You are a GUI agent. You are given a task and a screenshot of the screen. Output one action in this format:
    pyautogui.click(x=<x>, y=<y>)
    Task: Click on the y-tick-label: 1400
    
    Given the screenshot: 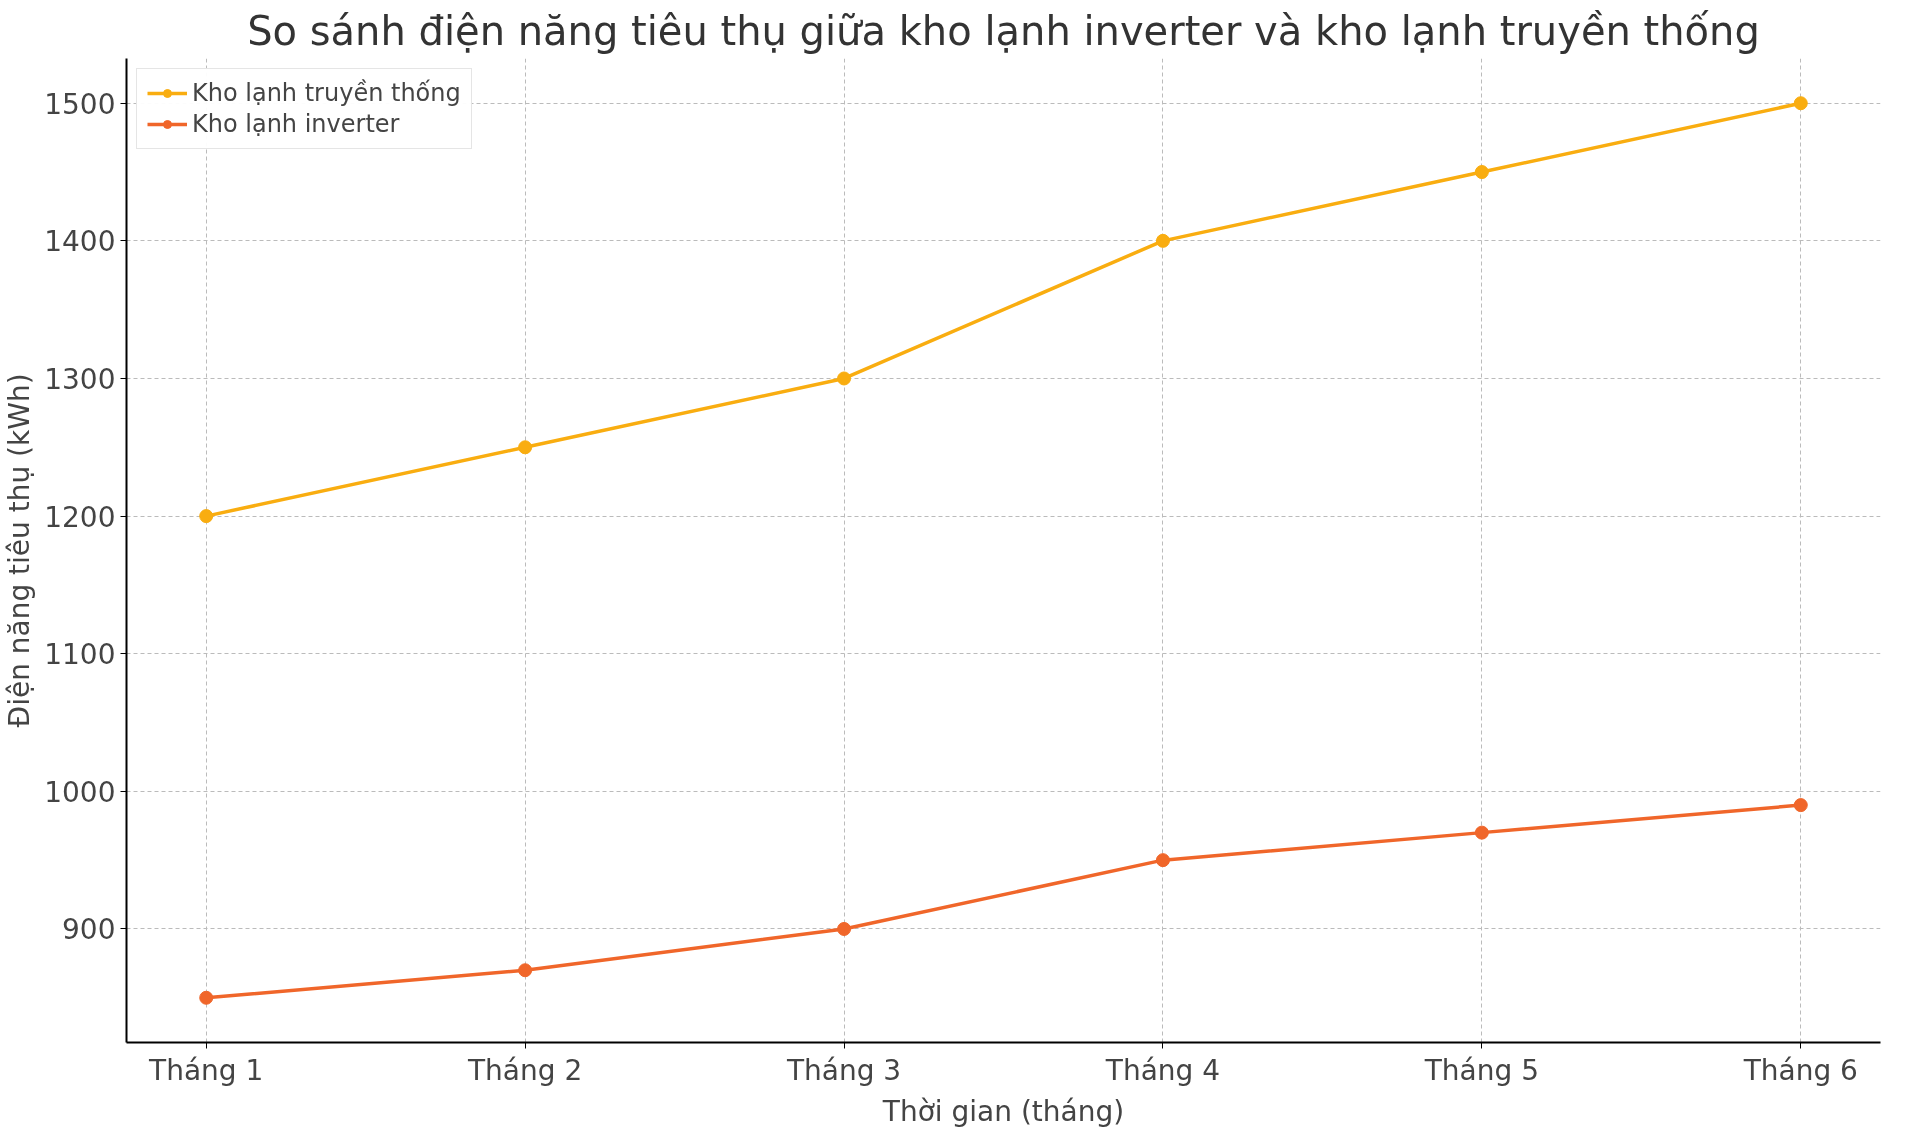 What is the action you would take?
    pyautogui.click(x=80, y=242)
    